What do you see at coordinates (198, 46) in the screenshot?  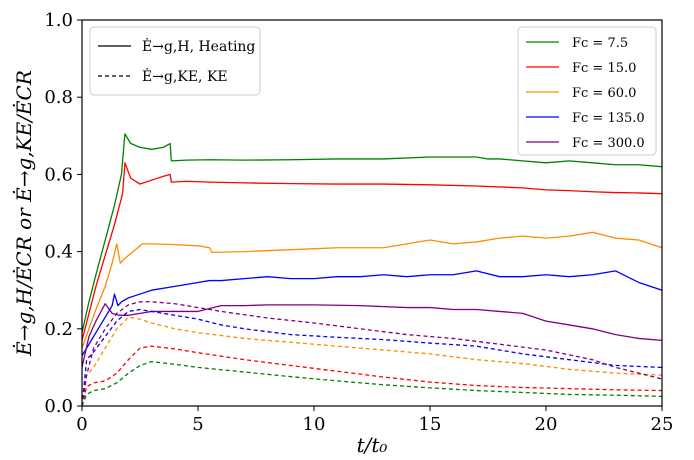 I see `legend-heating-label: Ė→g,H, Heating` at bounding box center [198, 46].